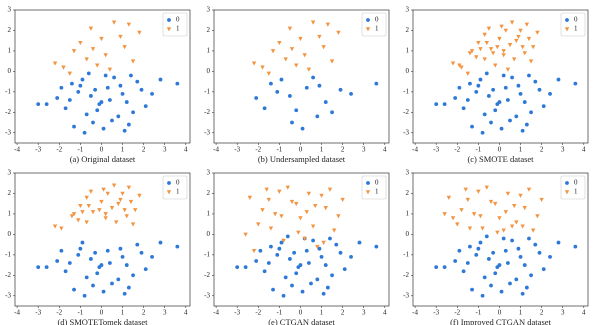  I want to click on legend-box, so click(573, 187).